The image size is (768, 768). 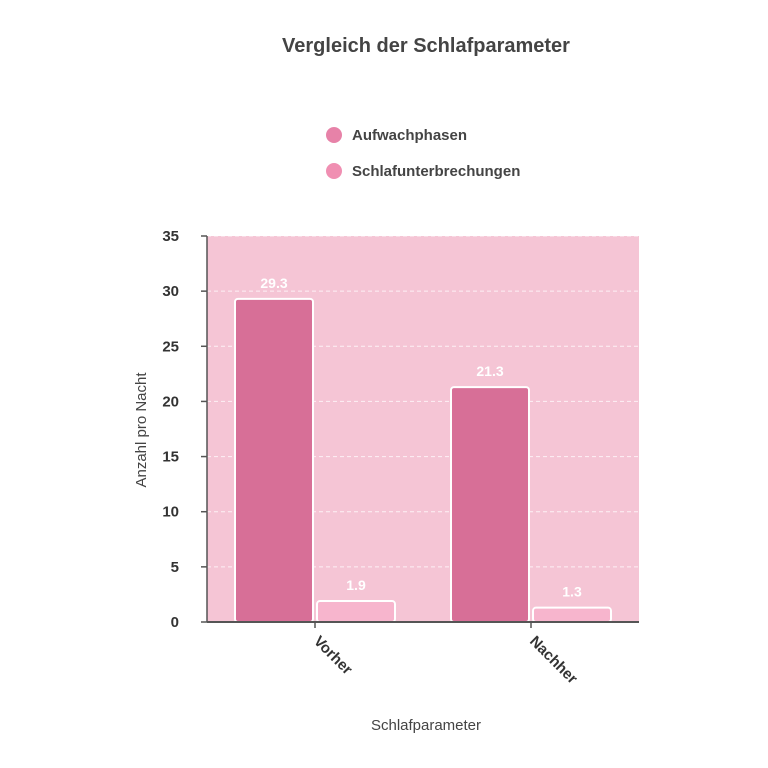 I want to click on y-tick-label: 5, so click(x=175, y=567).